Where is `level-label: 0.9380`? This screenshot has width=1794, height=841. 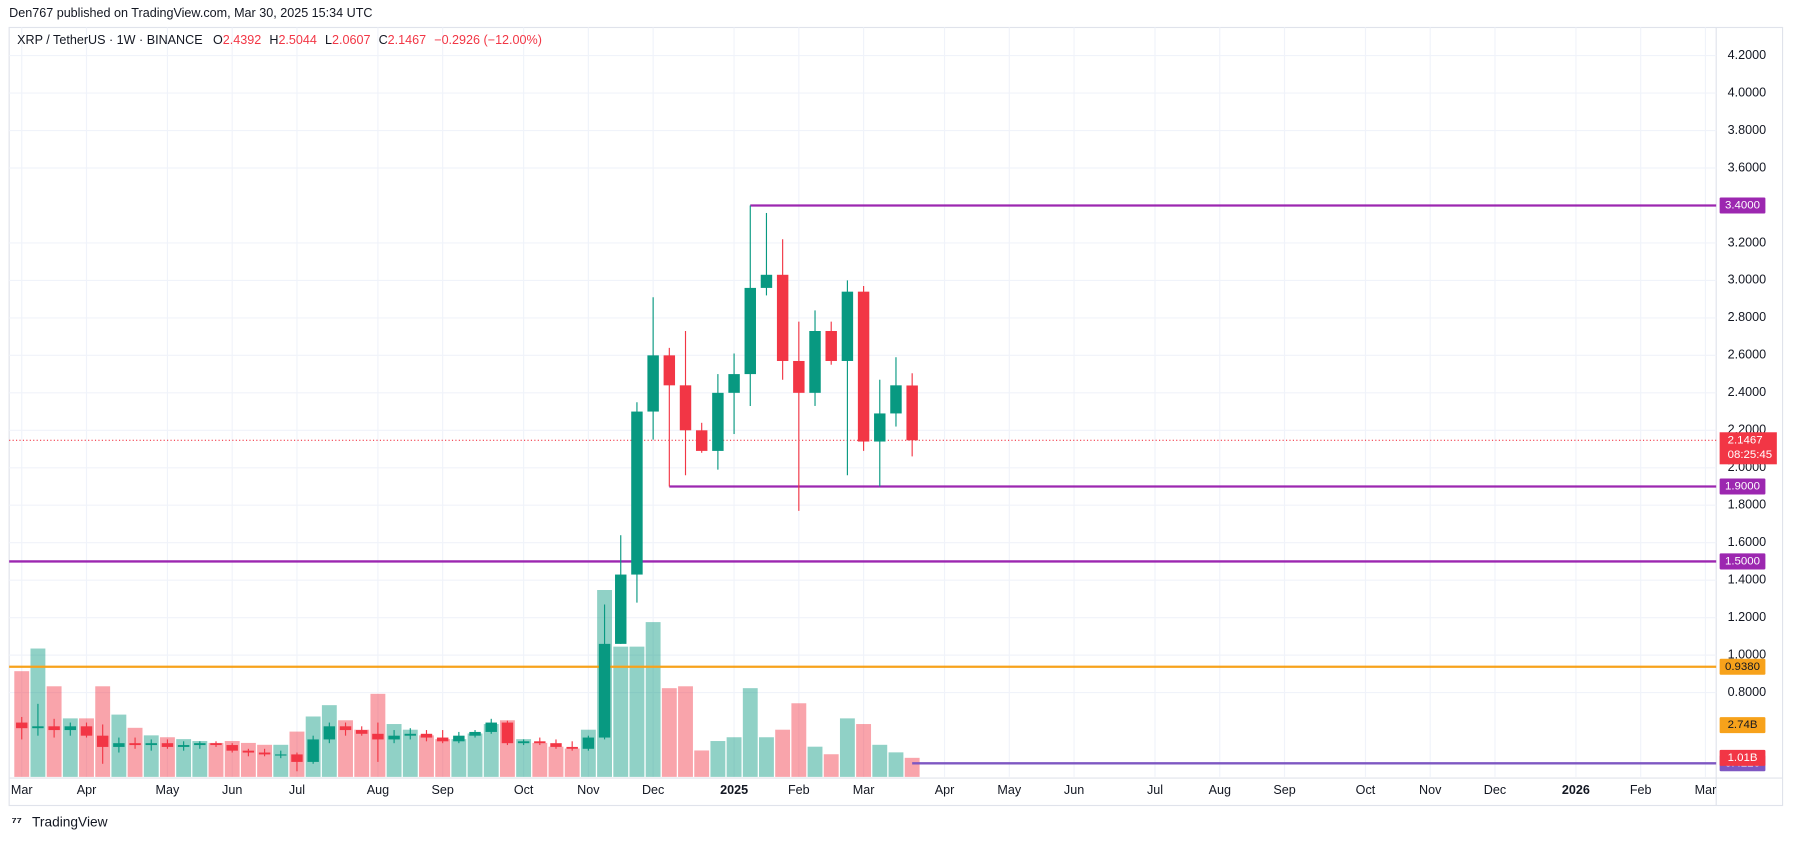
level-label: 0.9380 is located at coordinates (1742, 667).